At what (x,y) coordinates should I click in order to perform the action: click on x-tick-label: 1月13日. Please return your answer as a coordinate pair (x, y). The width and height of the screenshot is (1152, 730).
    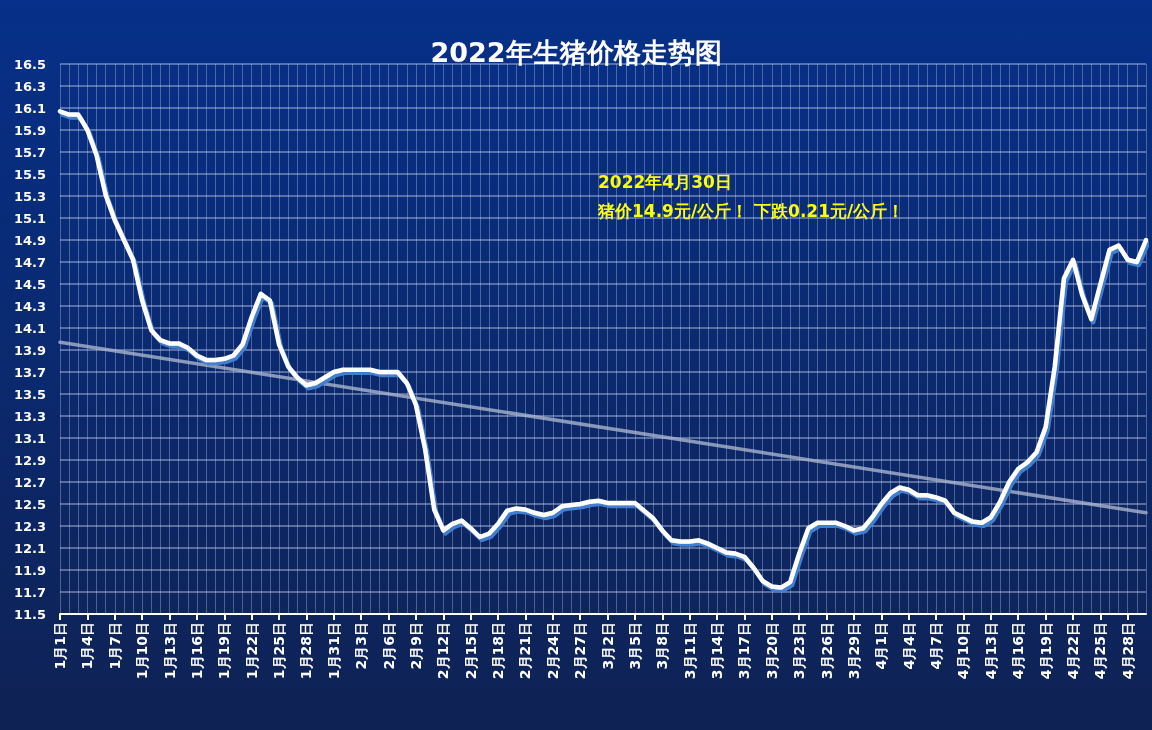
    Looking at the image, I should click on (169, 651).